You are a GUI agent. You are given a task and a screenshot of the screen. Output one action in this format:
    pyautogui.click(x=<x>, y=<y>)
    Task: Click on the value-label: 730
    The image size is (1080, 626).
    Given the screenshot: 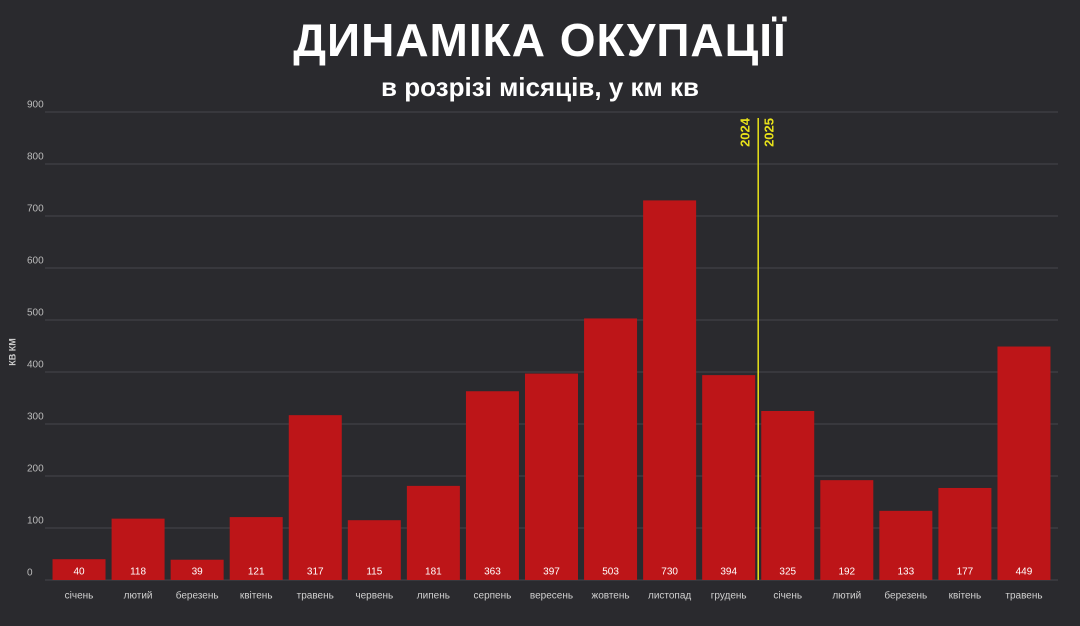 What is the action you would take?
    pyautogui.click(x=669, y=572)
    